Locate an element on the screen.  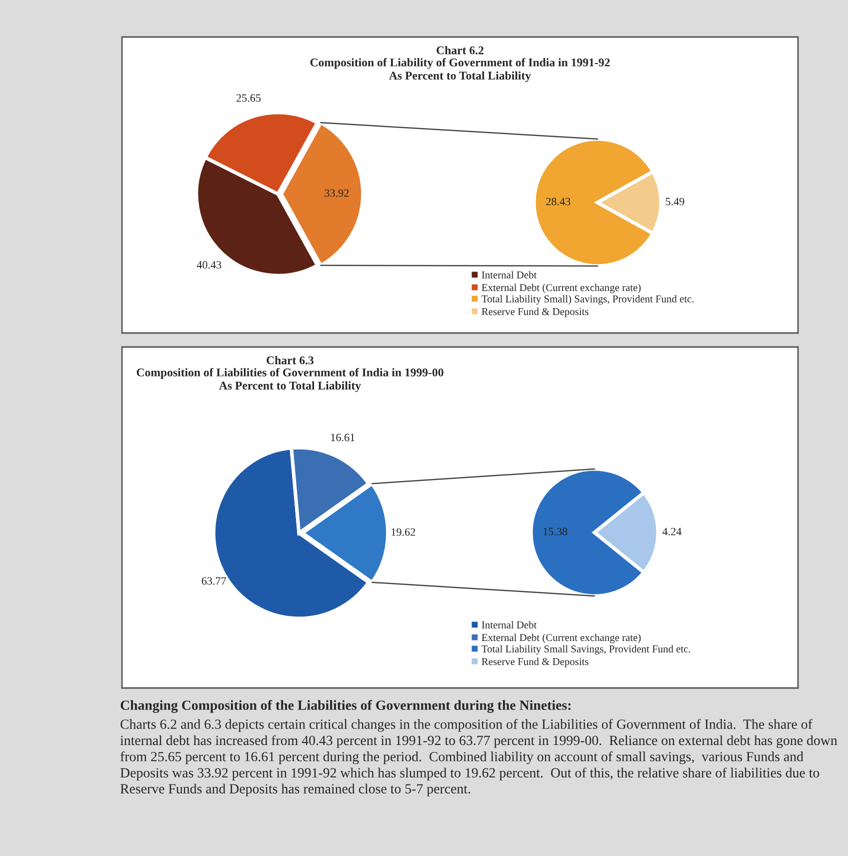
data-label: 4.24 is located at coordinates (672, 532).